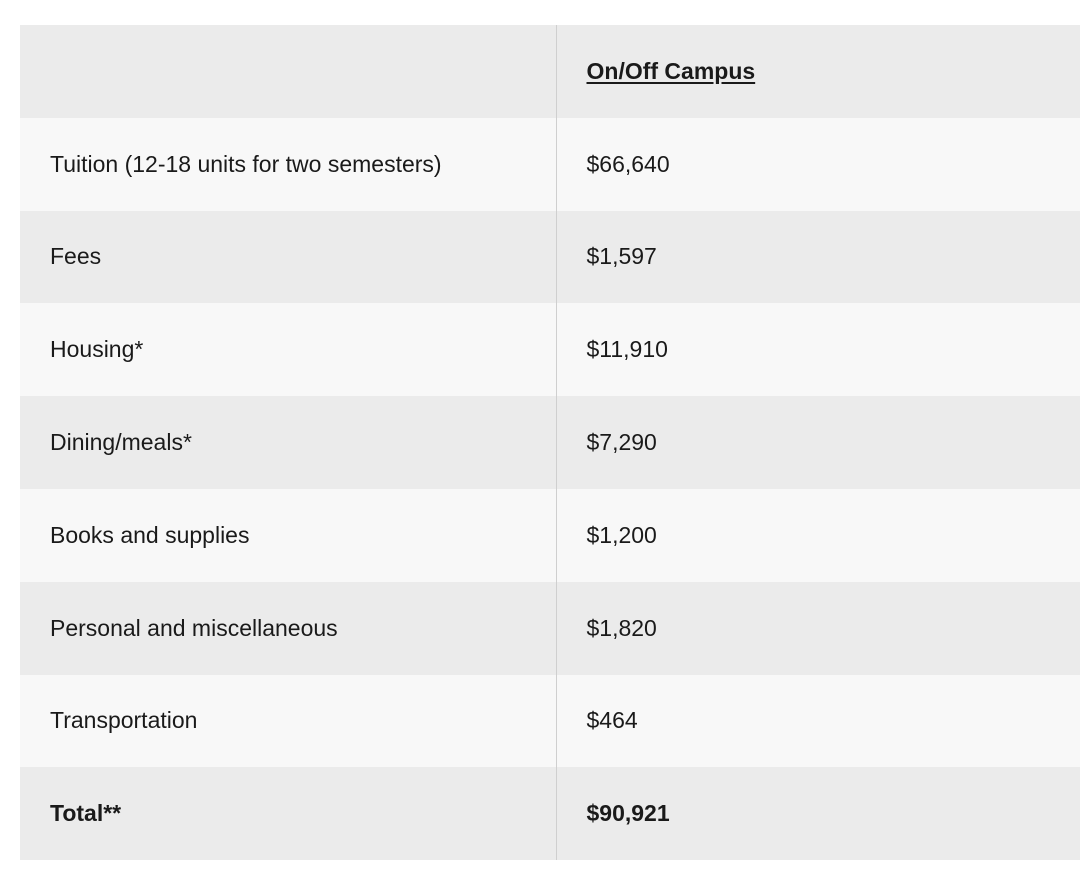 This screenshot has width=1080, height=888. Describe the element at coordinates (288, 164) in the screenshot. I see `row-label: Tuition (12-18 units for two semesters)` at that location.